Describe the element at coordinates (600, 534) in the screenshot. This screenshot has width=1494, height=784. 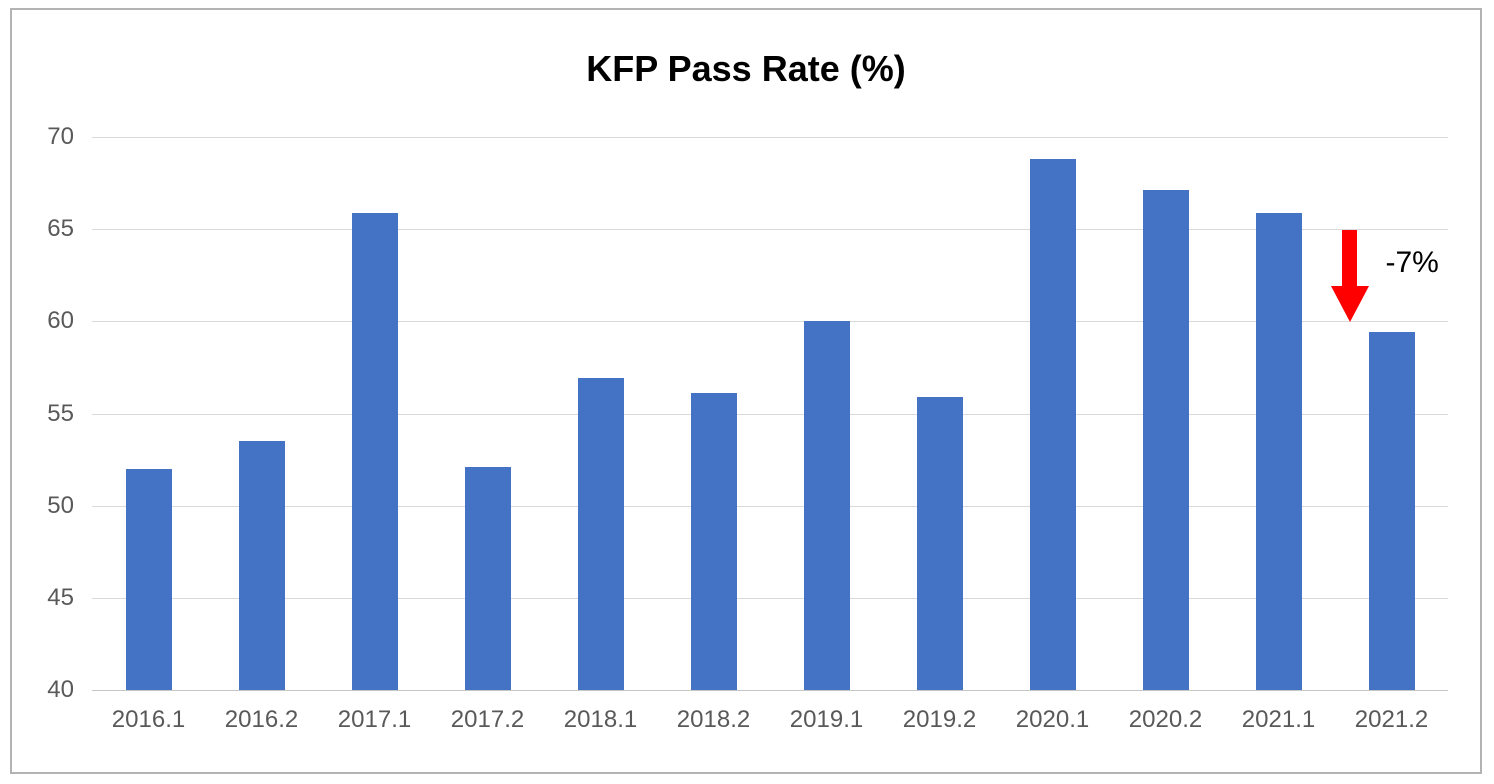
I see `bar-2018.1` at that location.